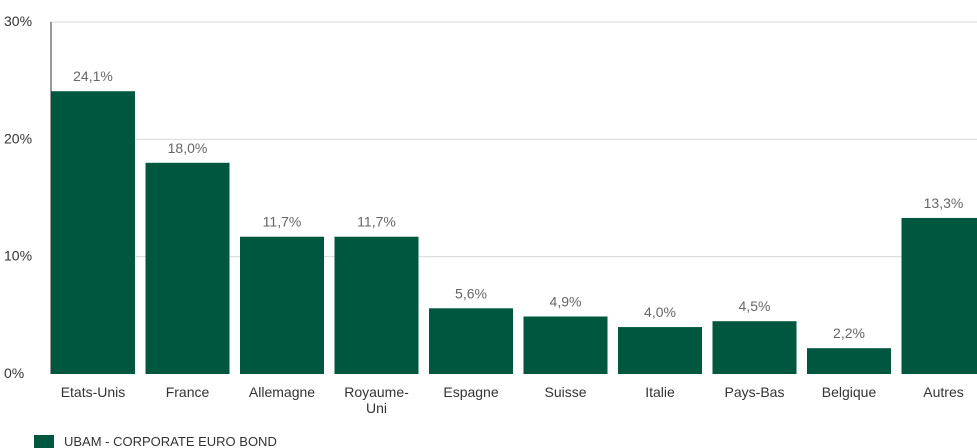 The height and width of the screenshot is (448, 977). Describe the element at coordinates (565, 392) in the screenshot. I see `x-tick-label: Suisse` at that location.